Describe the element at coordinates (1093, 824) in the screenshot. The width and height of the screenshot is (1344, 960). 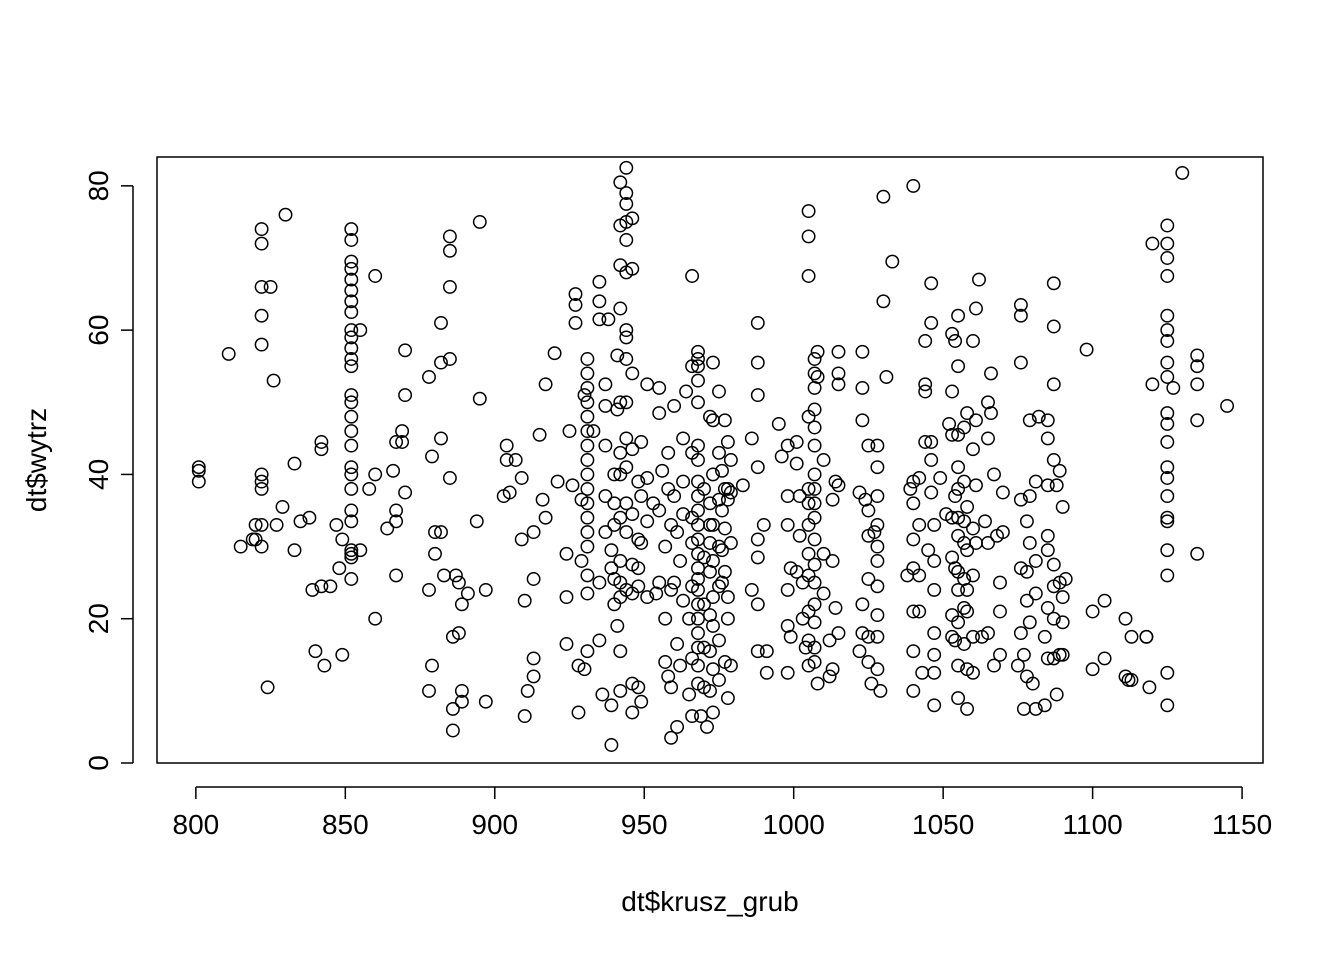
I see `x-tick-label: 1100` at that location.